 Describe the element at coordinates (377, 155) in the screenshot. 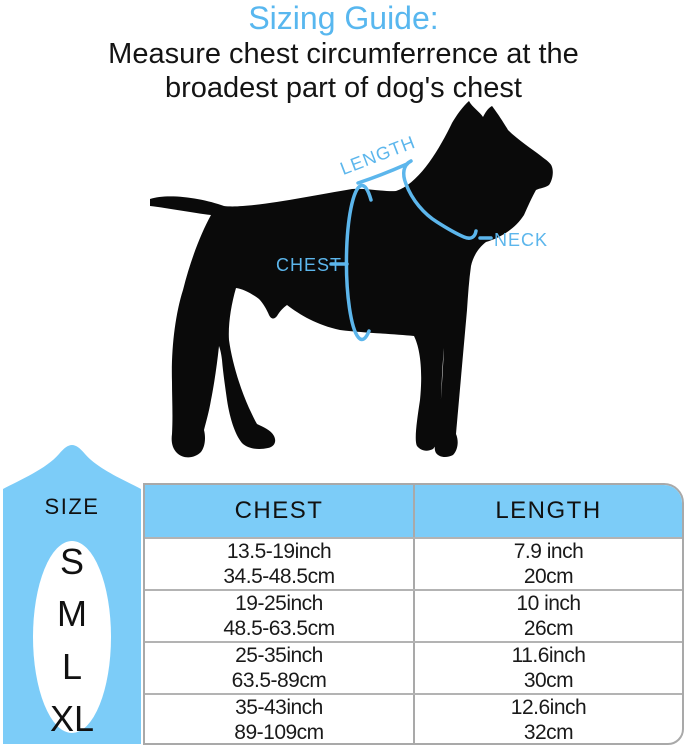

I see `length-label: LENGTH` at that location.